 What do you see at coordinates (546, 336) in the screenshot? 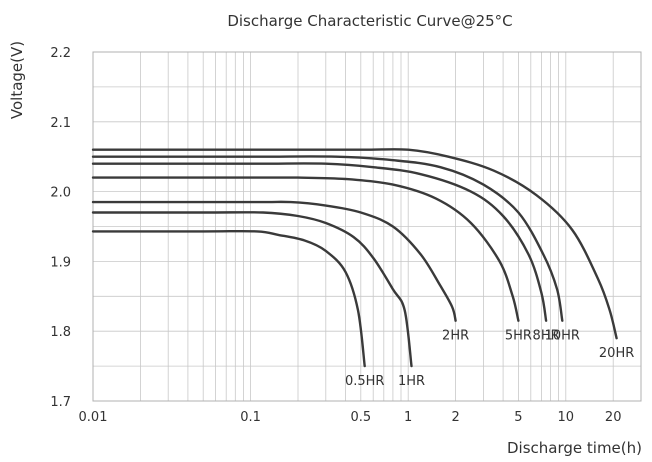
I see `series-label-8hr: 8HR` at bounding box center [546, 336].